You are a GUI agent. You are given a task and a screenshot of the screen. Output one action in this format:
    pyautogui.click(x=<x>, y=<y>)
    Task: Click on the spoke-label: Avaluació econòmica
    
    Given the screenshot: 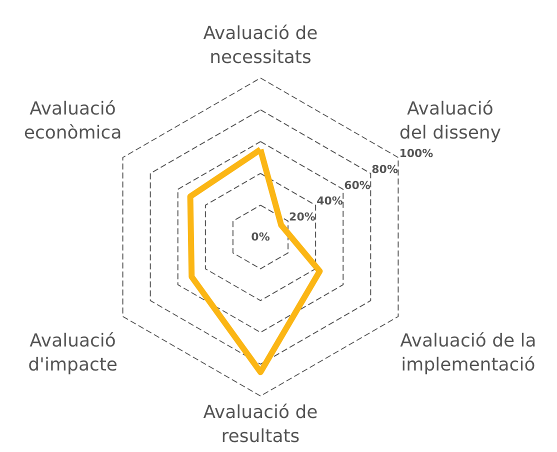 What is the action you would take?
    pyautogui.click(x=73, y=121)
    